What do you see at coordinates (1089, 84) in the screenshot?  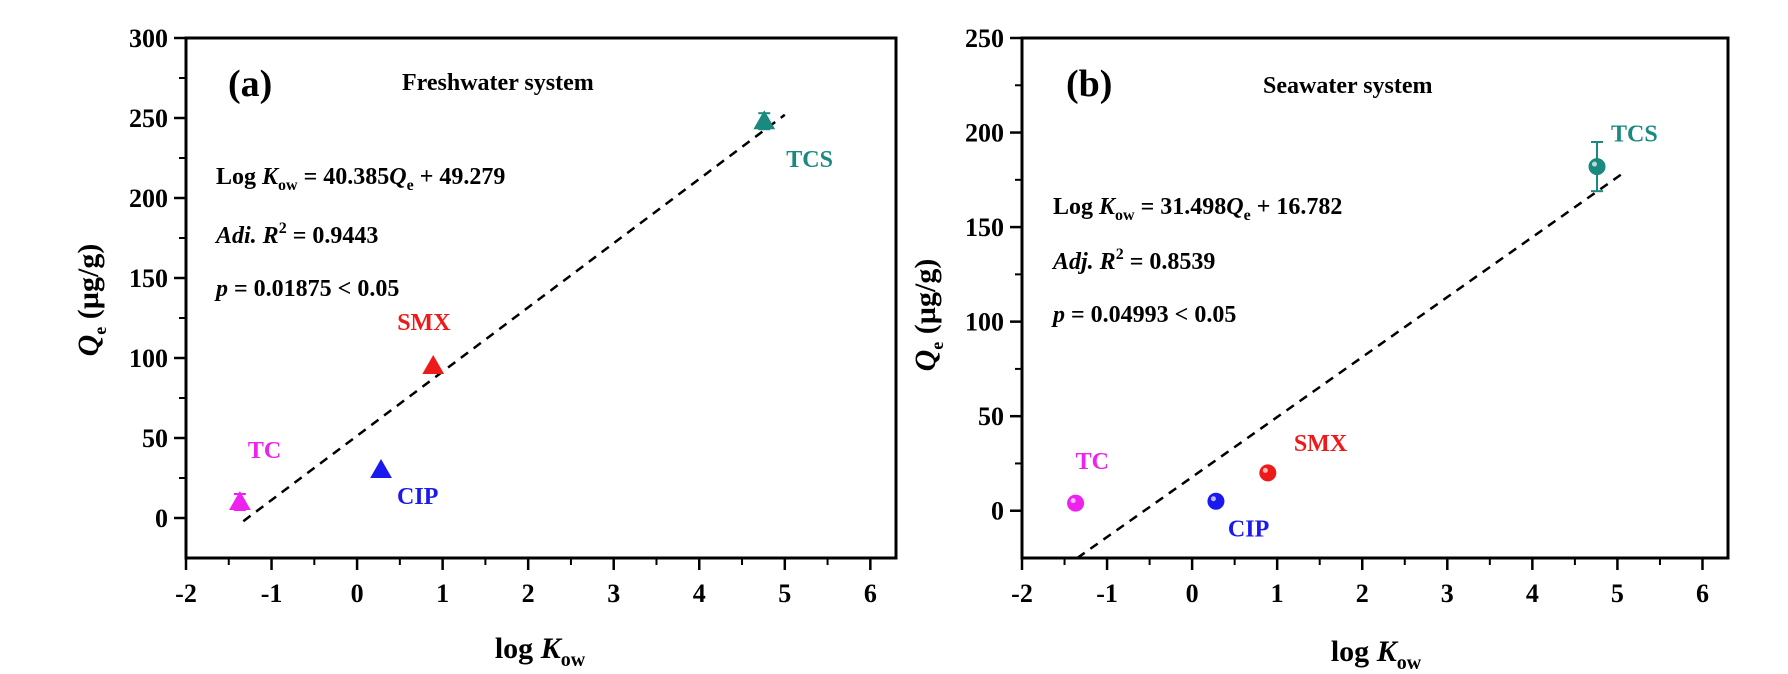 I see `panel-label: (b)` at bounding box center [1089, 84].